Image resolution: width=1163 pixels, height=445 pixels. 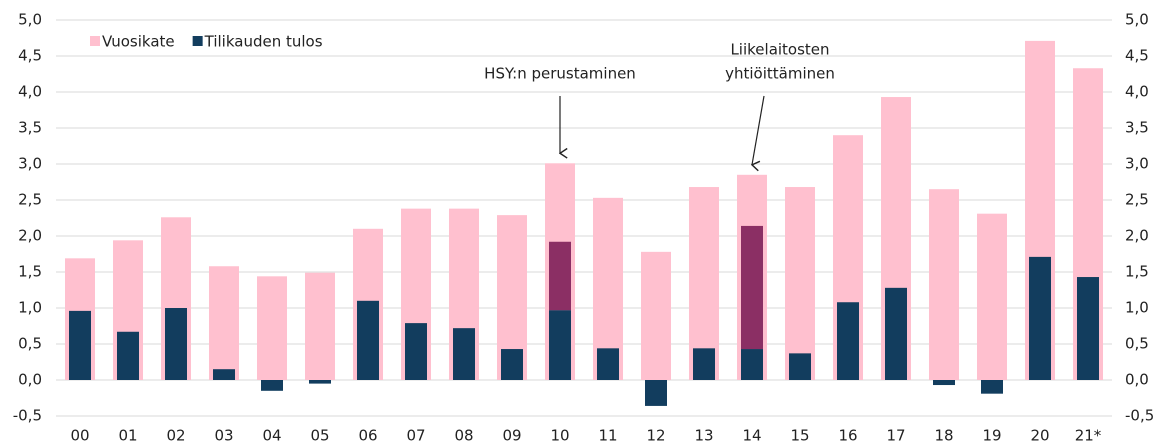 What do you see at coordinates (27, 416) in the screenshot?
I see `y-tick-label: -0,5` at bounding box center [27, 416].